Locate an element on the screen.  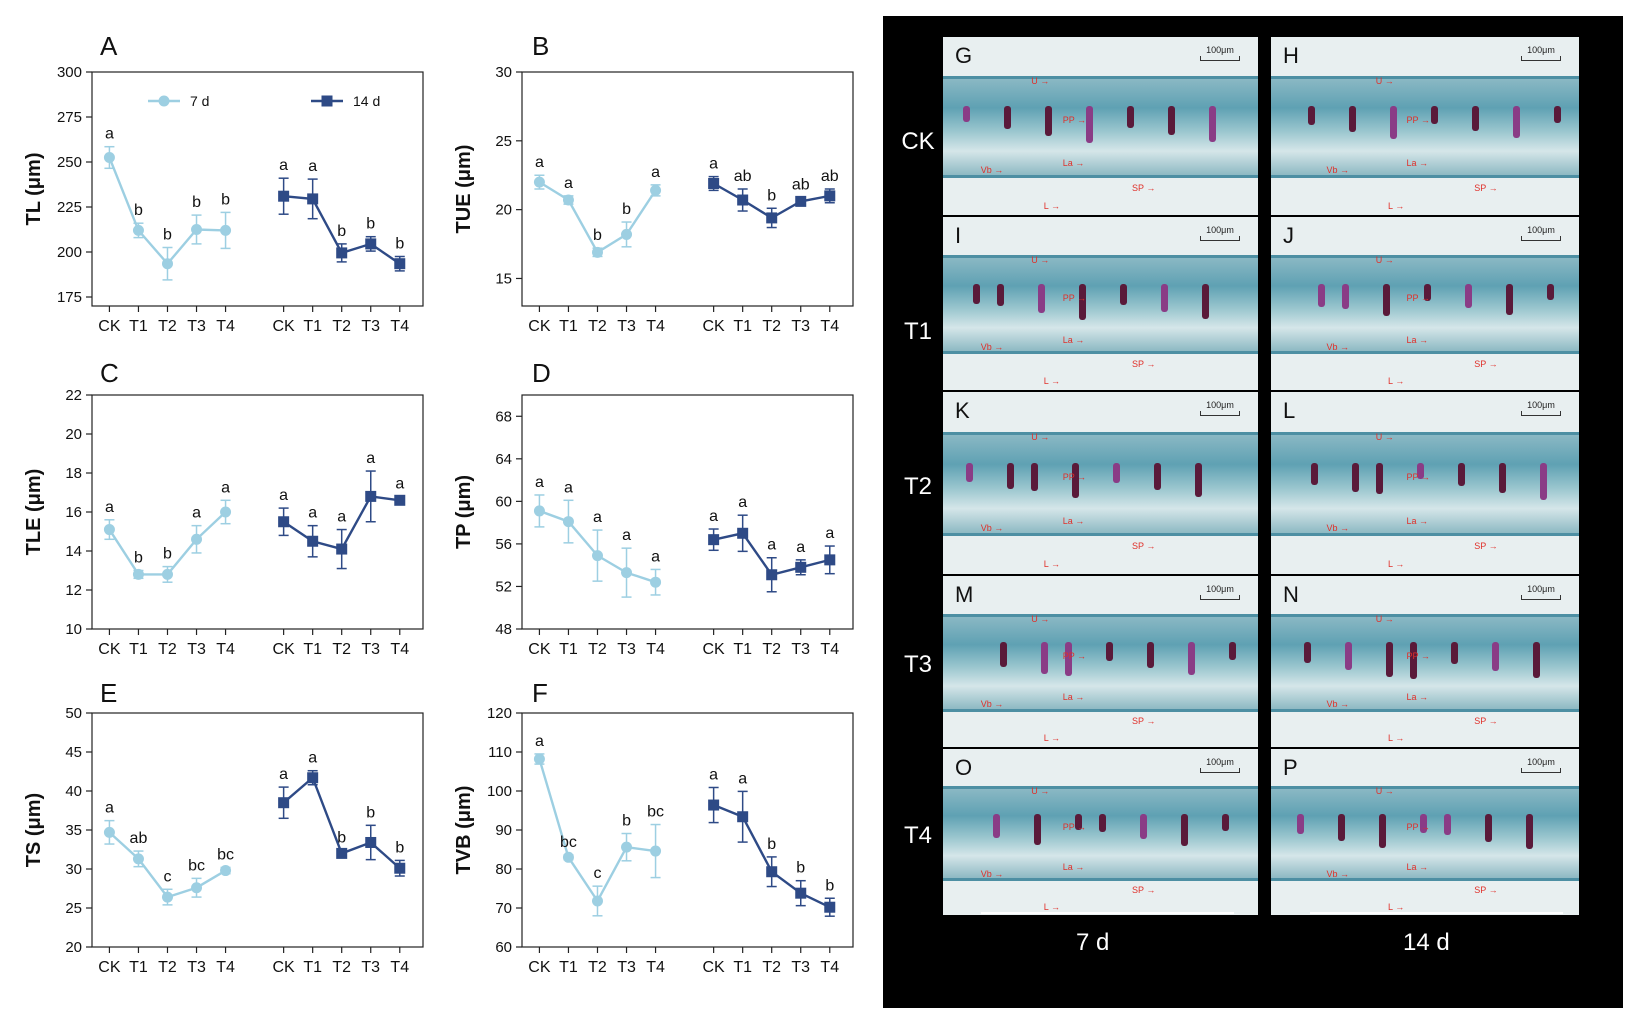
column-label-14d: 14 d is located at coordinates (1426, 942).